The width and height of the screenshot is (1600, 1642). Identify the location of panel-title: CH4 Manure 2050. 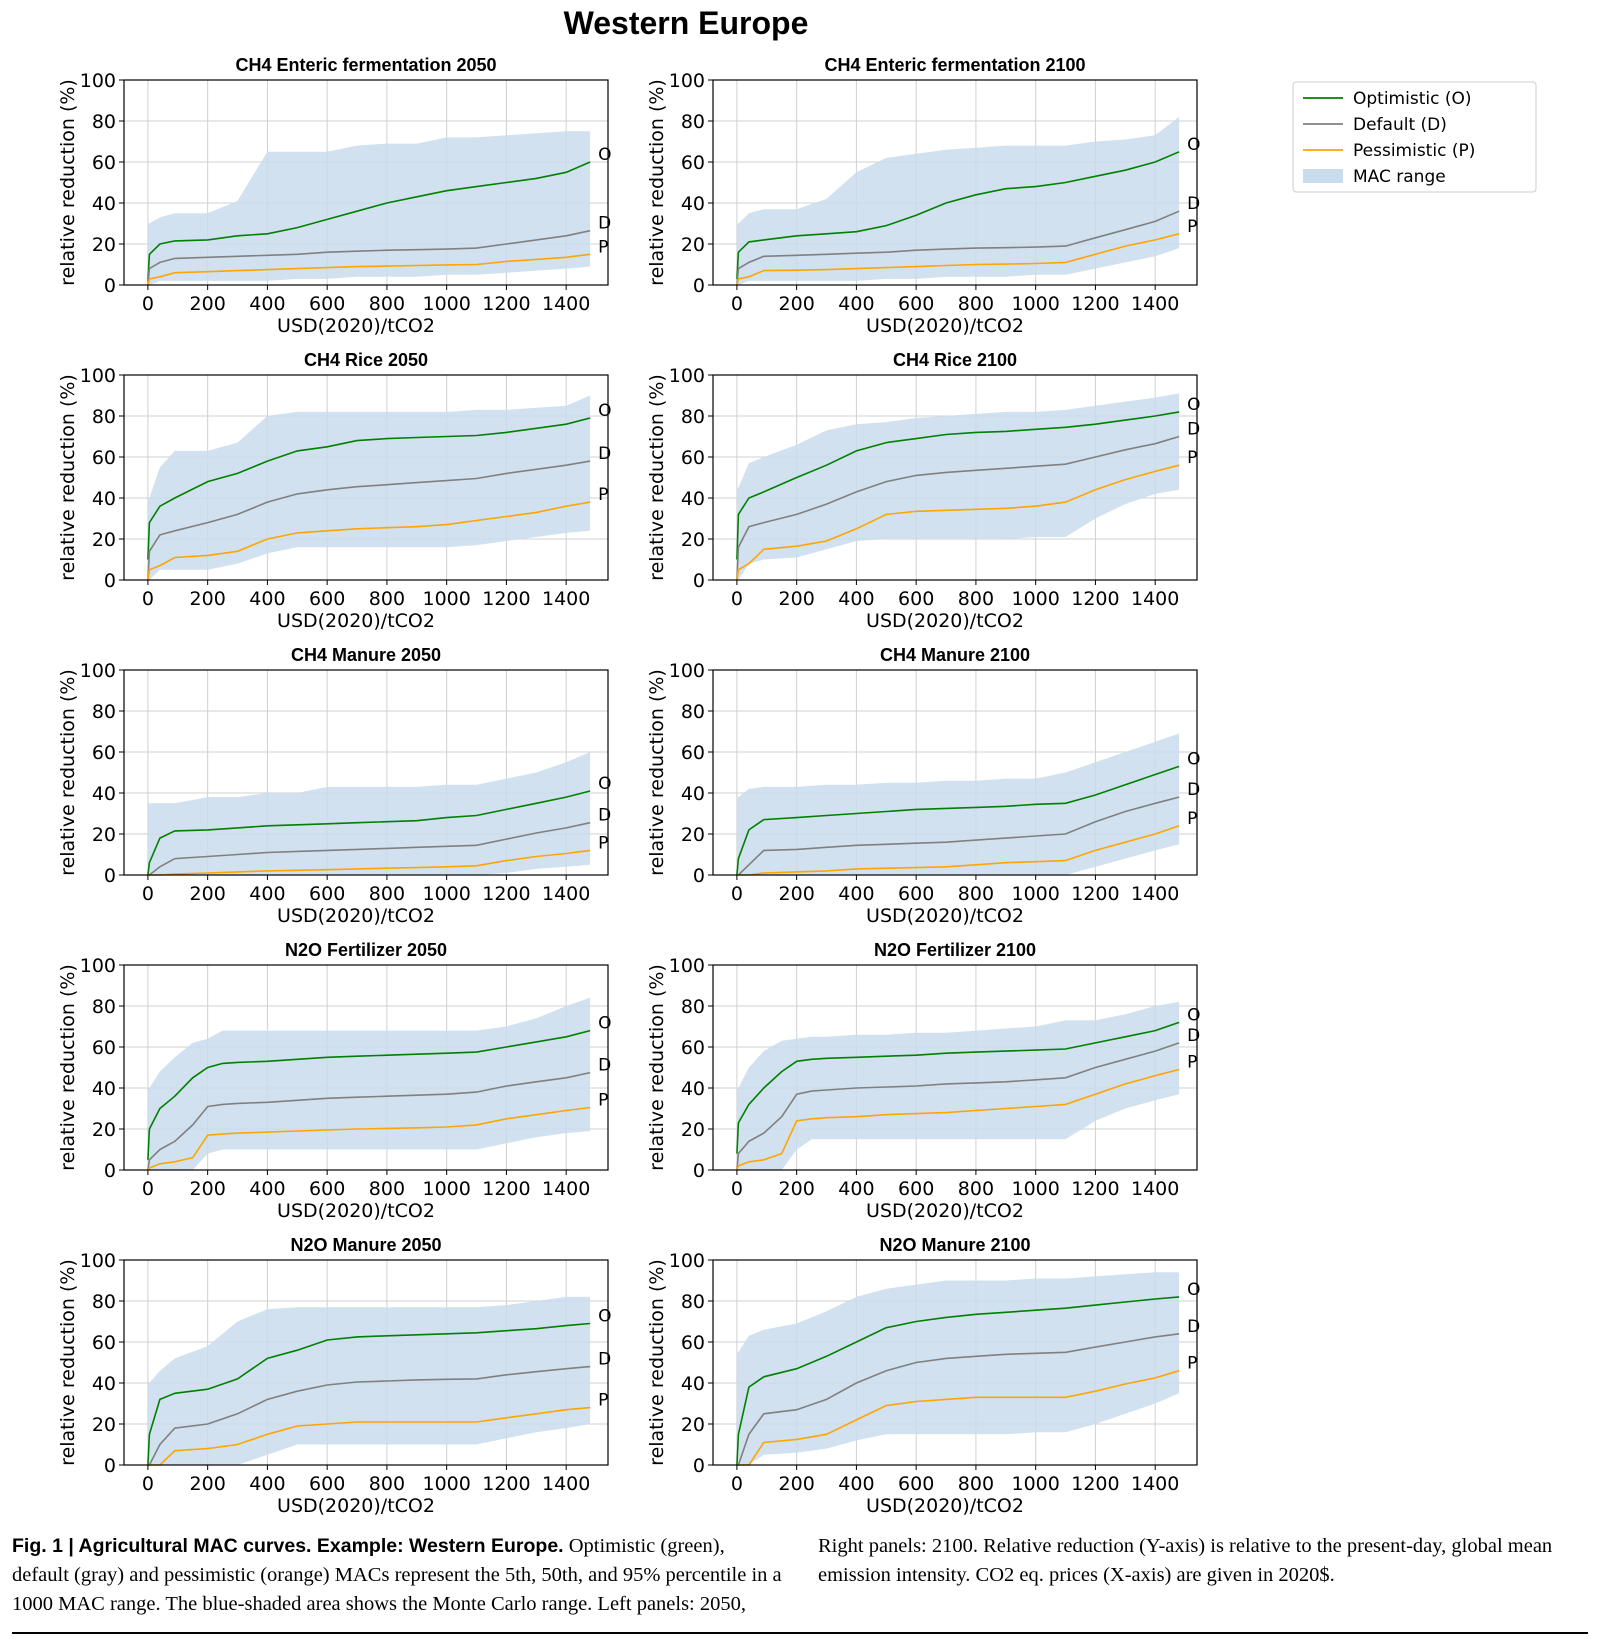
(366, 655).